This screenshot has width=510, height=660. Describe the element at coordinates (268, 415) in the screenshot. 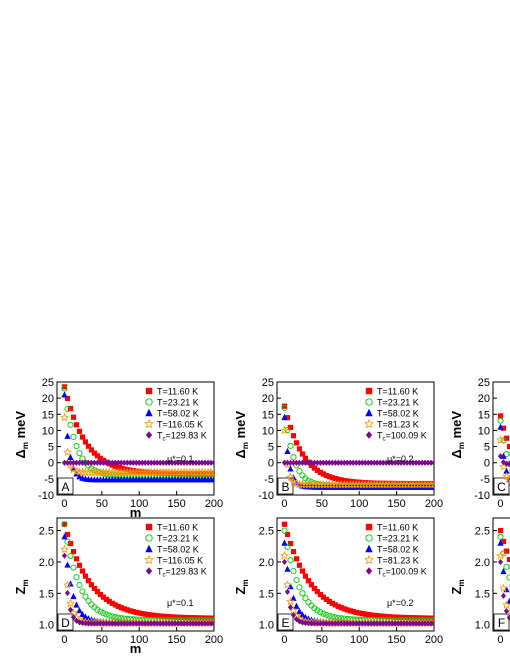

I see `y-tick-label: 15` at that location.